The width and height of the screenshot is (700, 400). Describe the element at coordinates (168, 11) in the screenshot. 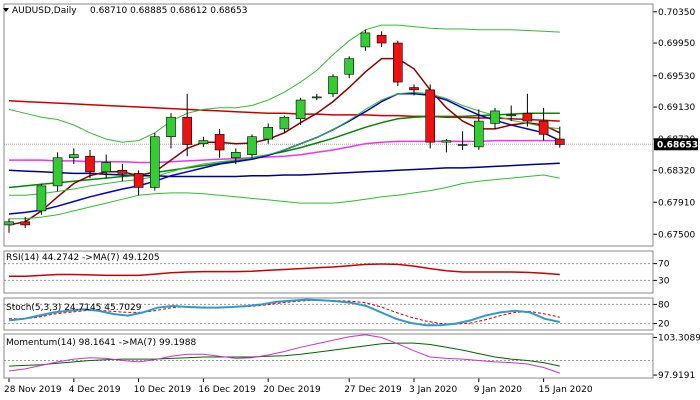

I see `ohlc-values: 0.68710 0.68885 0.68612 0.68653` at that location.